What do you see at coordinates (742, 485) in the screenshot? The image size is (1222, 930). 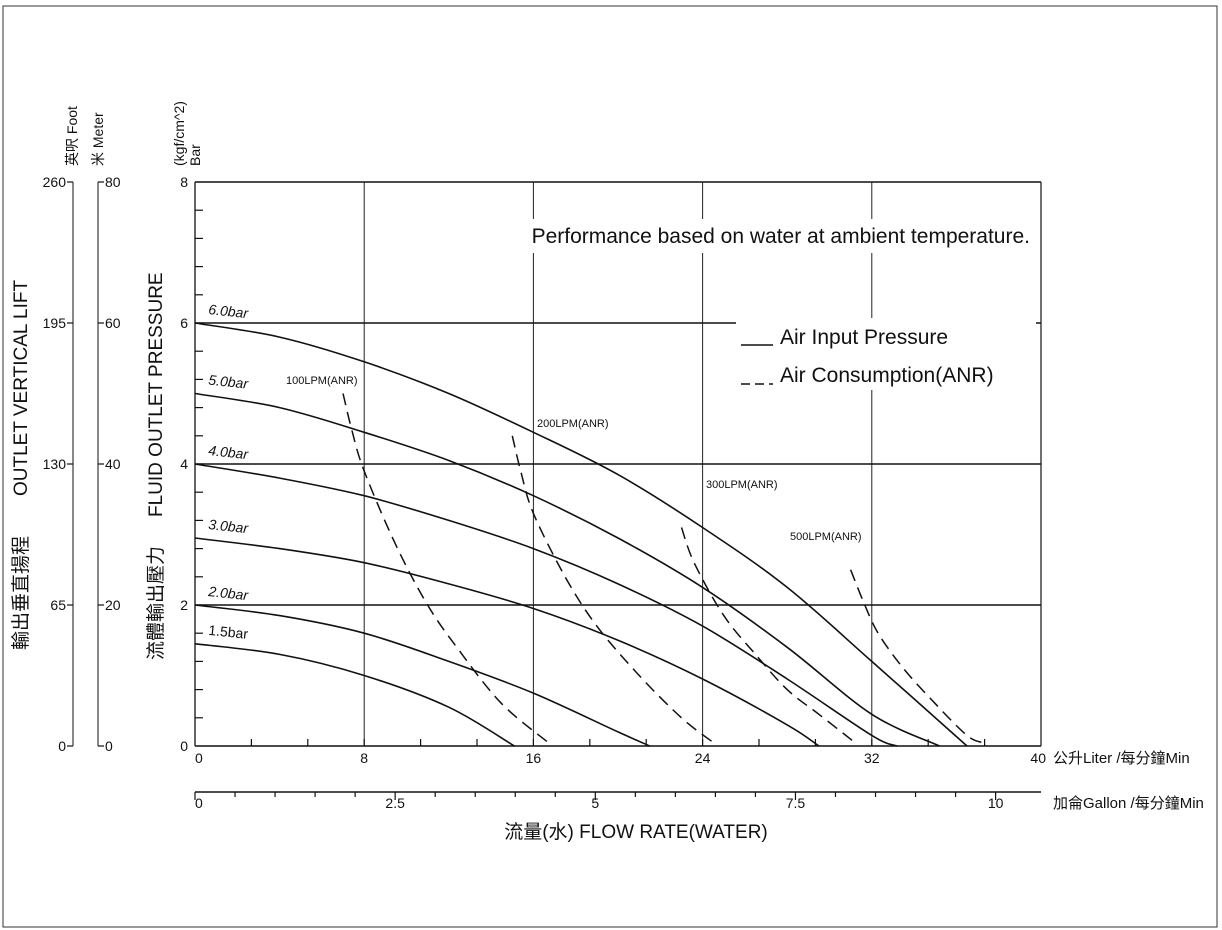 I see `air-consumption-label: 300LPM(ANR)` at bounding box center [742, 485].